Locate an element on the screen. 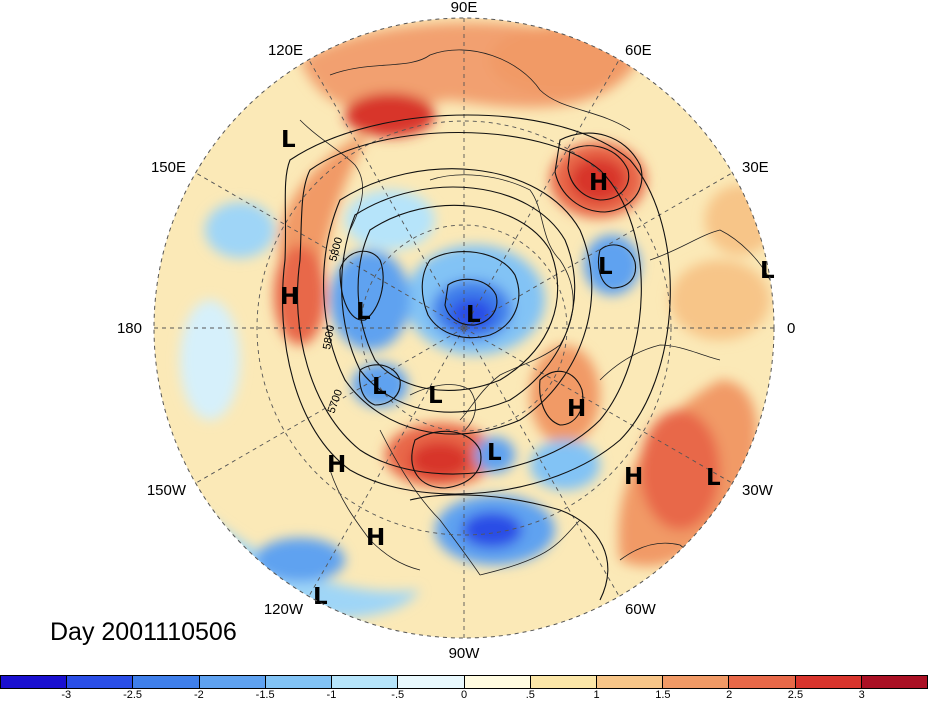 This screenshot has width=928, height=702. lon-label-180: 180 is located at coordinates (129, 328).